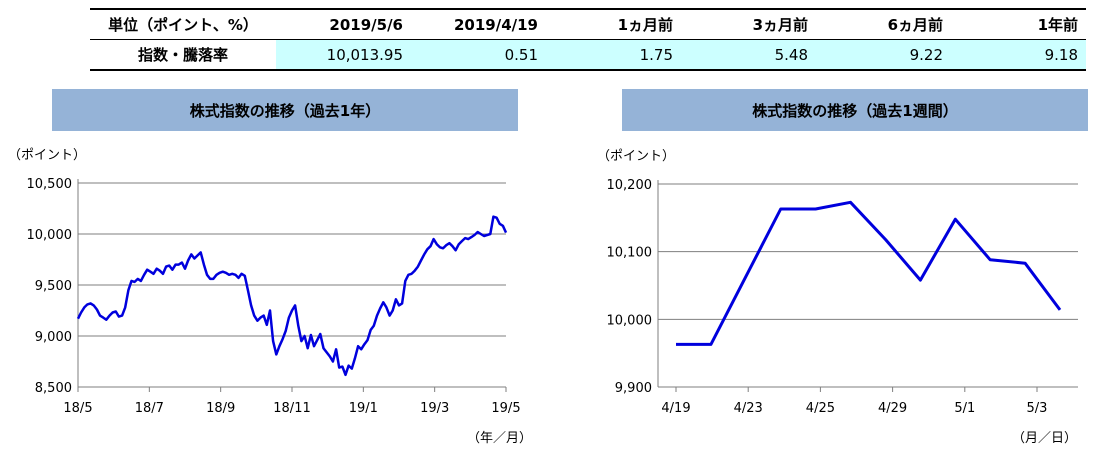  Describe the element at coordinates (183, 55) in the screenshot. I see `row-label: 指数・騰落率` at that location.